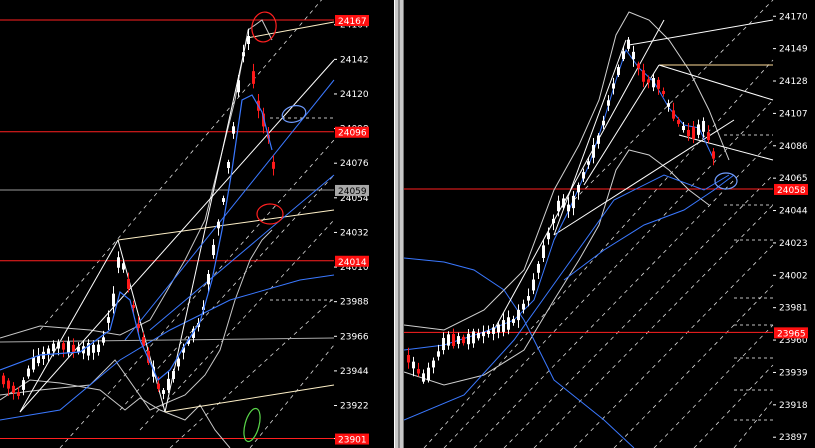  I want to click on splitter-grip, so click(399, 224).